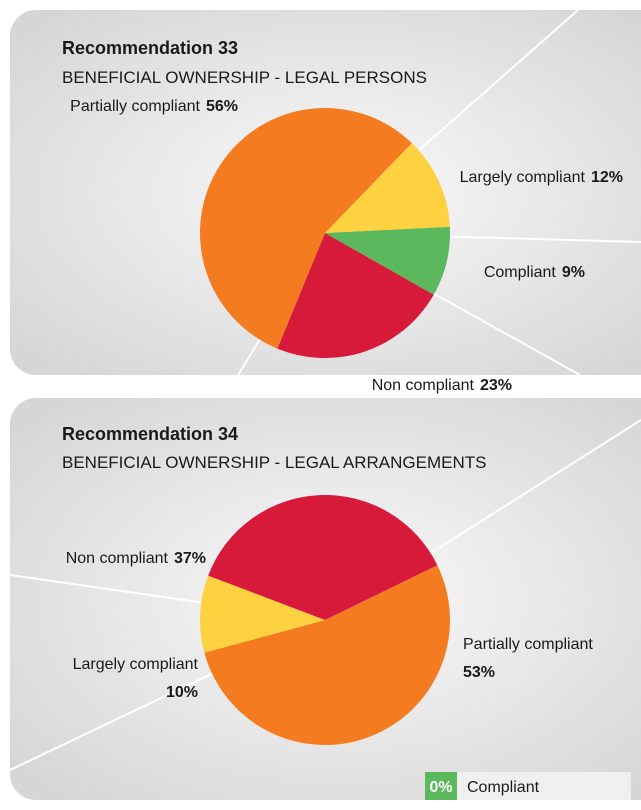 The height and width of the screenshot is (810, 641). What do you see at coordinates (528, 658) in the screenshot?
I see `slice-label: Partially compliant 53%` at bounding box center [528, 658].